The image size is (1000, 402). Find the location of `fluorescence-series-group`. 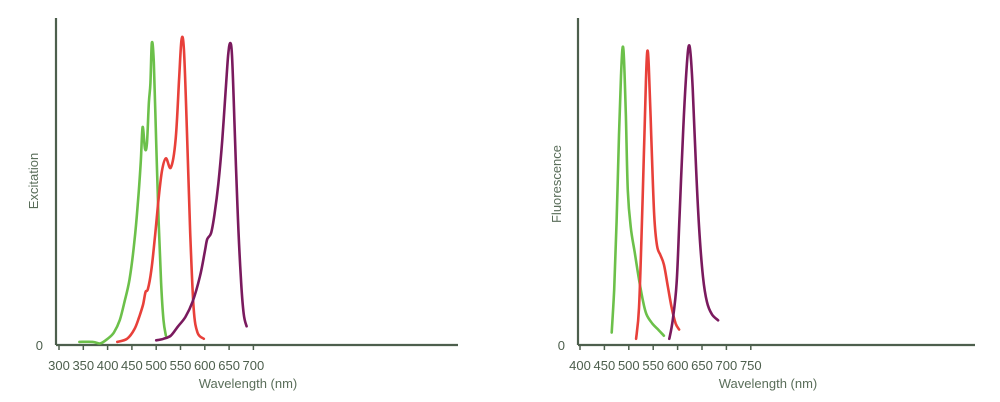

fluorescence-series-group is located at coordinates (665, 192).